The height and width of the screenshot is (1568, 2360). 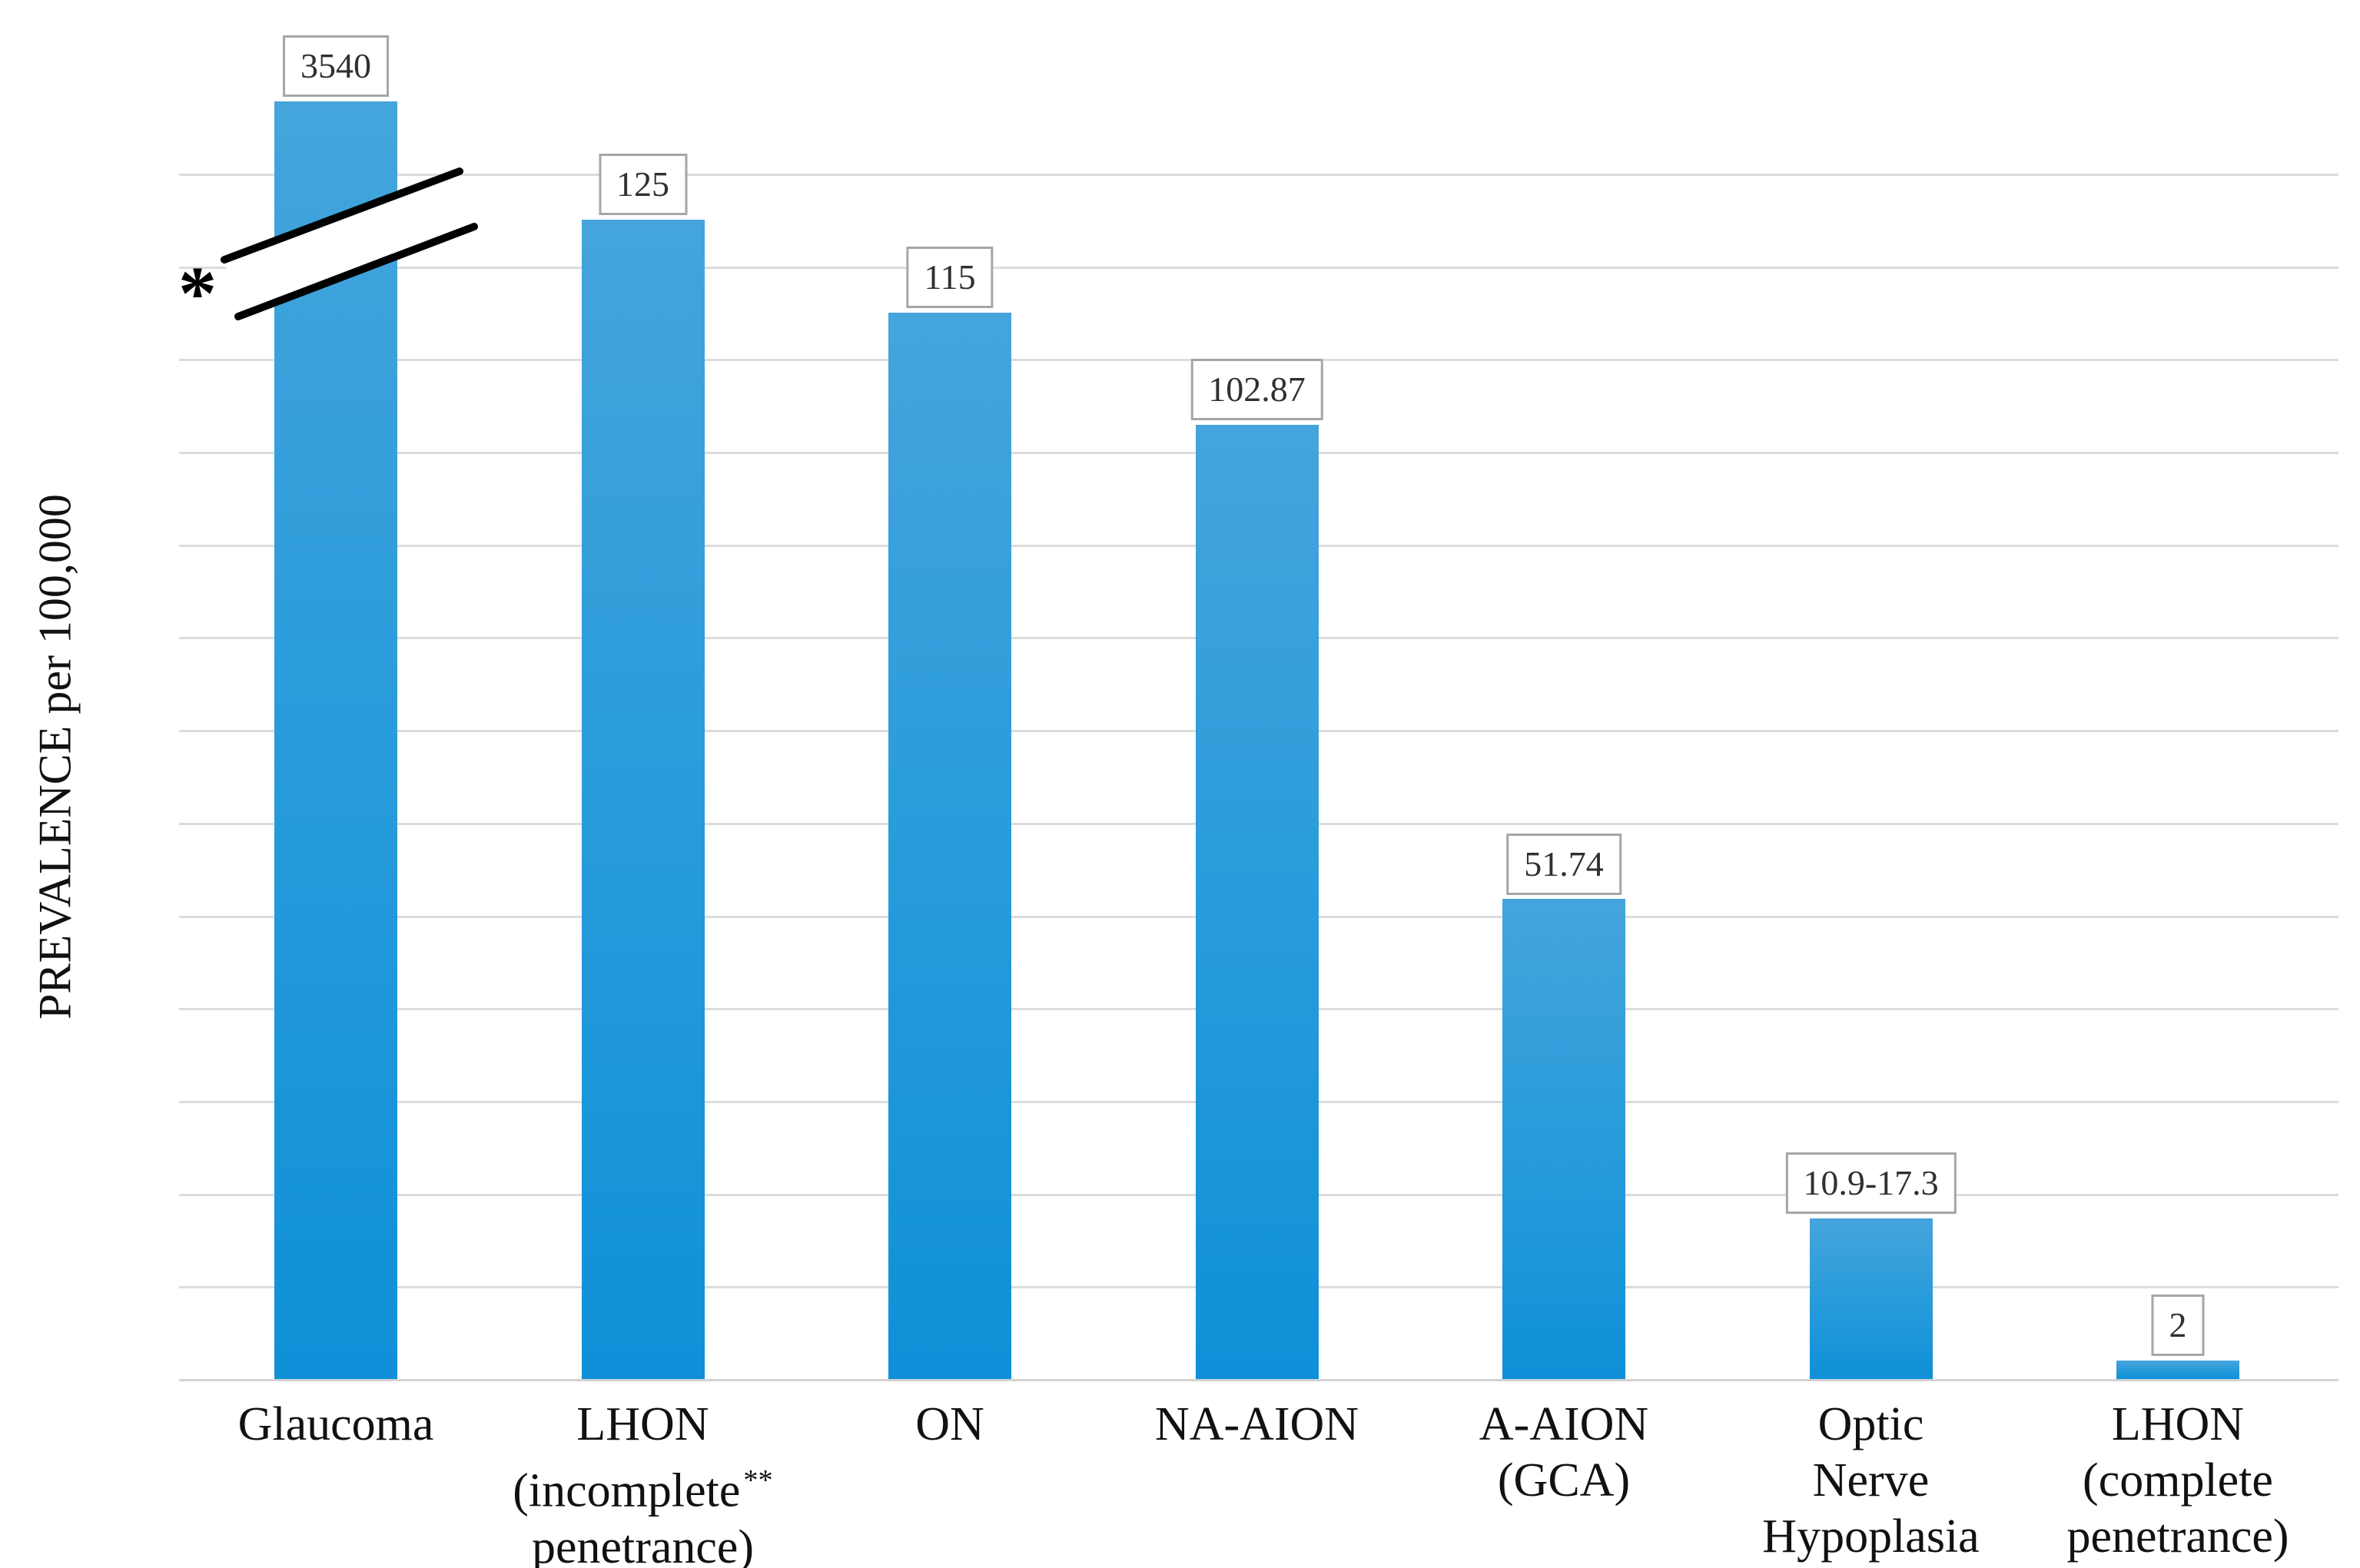 What do you see at coordinates (1564, 1480) in the screenshot?
I see `x-axis-label-line: (GCA)` at bounding box center [1564, 1480].